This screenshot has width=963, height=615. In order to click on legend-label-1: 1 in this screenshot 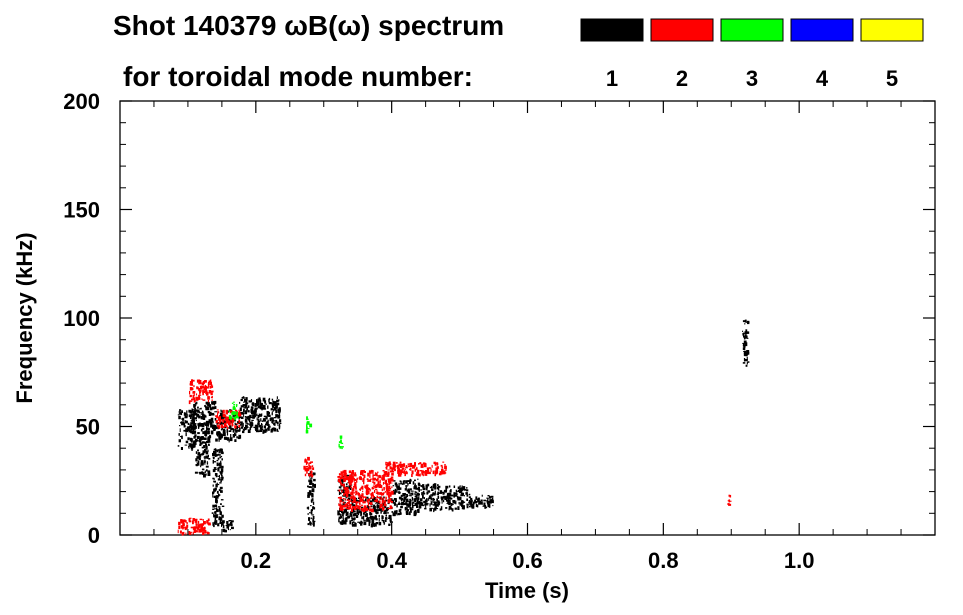, I will do `click(612, 78)`.